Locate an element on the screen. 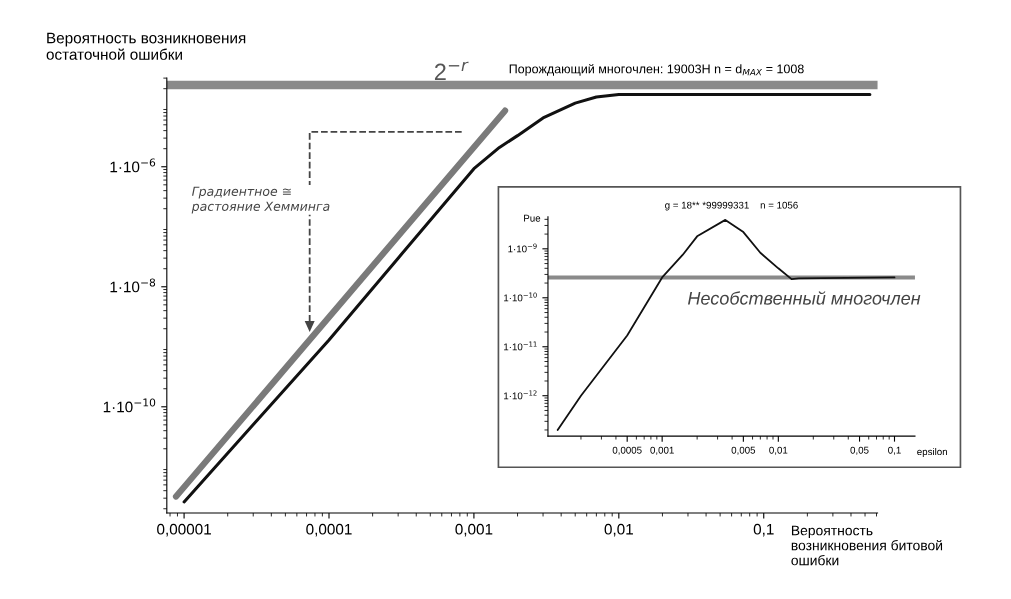 The width and height of the screenshot is (1011, 599). y-tick-label: 1·10$^{−6}$ is located at coordinates (133, 165).